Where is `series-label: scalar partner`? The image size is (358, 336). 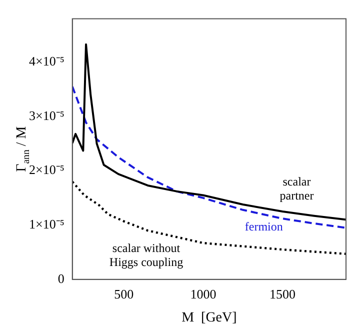 series-label: scalar partner is located at coordinates (297, 188).